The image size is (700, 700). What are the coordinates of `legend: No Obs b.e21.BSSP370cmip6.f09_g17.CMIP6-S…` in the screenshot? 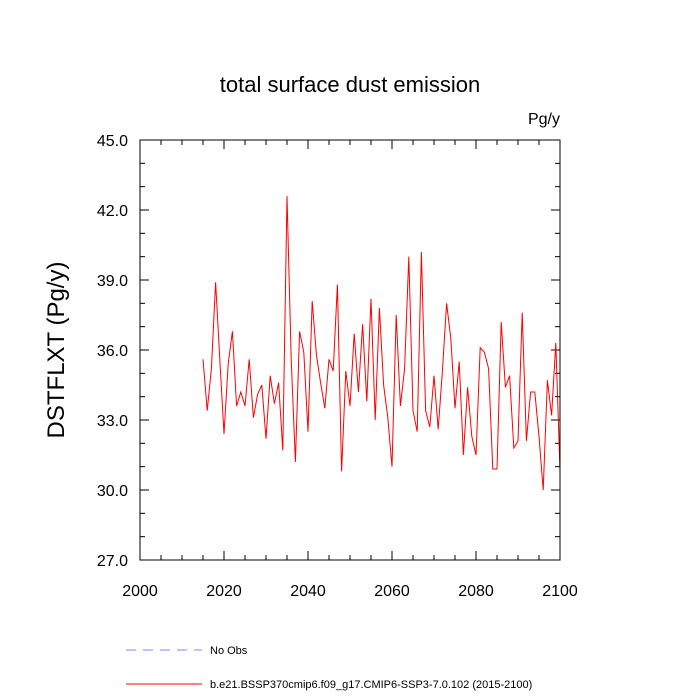 It's located at (329, 668).